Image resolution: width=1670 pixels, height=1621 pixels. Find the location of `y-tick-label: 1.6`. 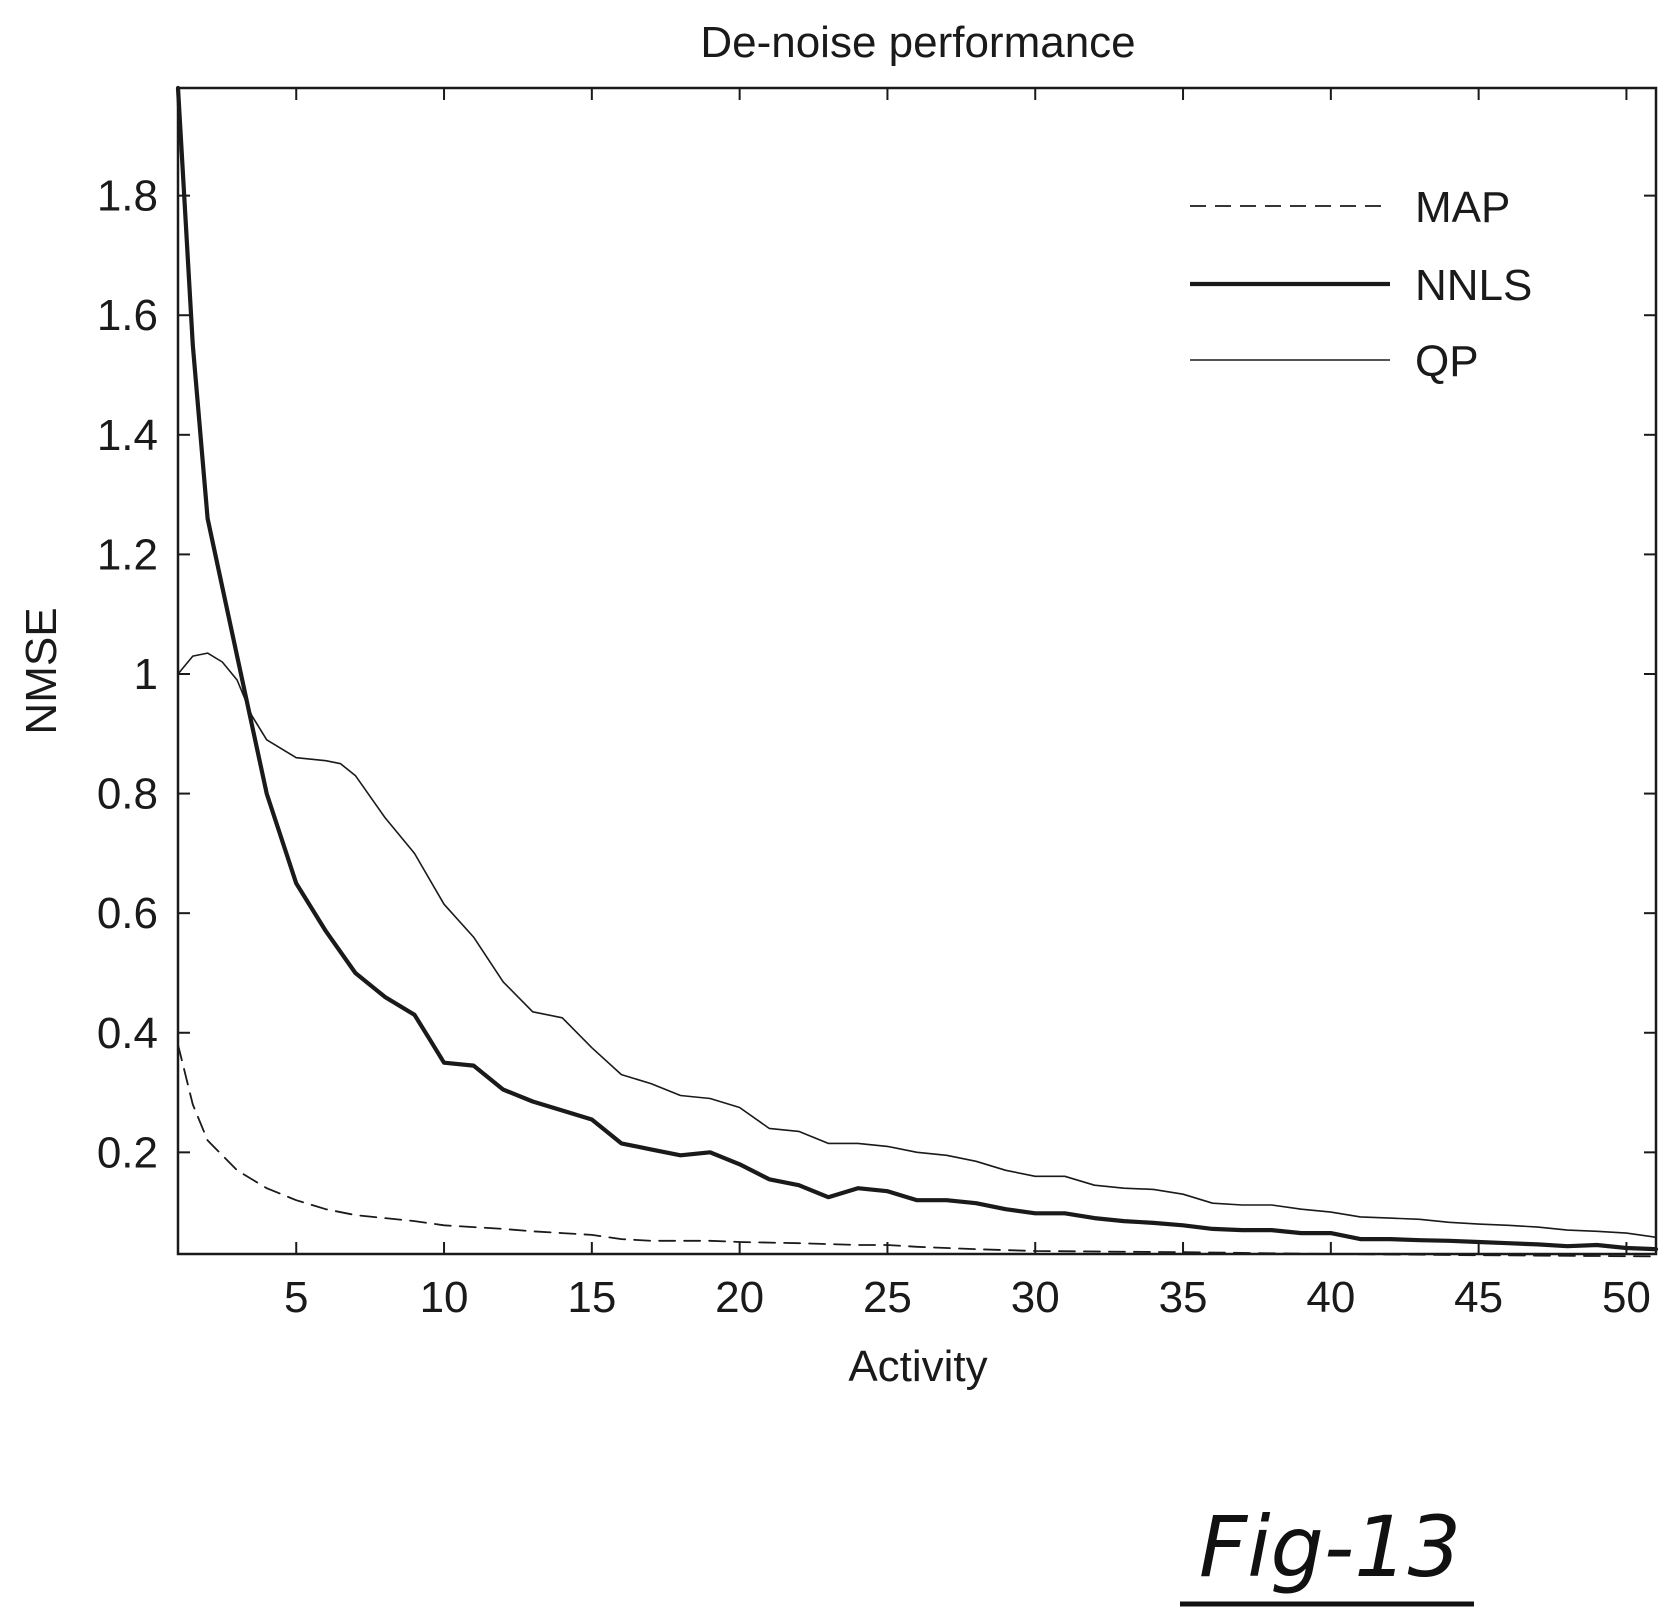

y-tick-label: 1.6 is located at coordinates (127, 315).